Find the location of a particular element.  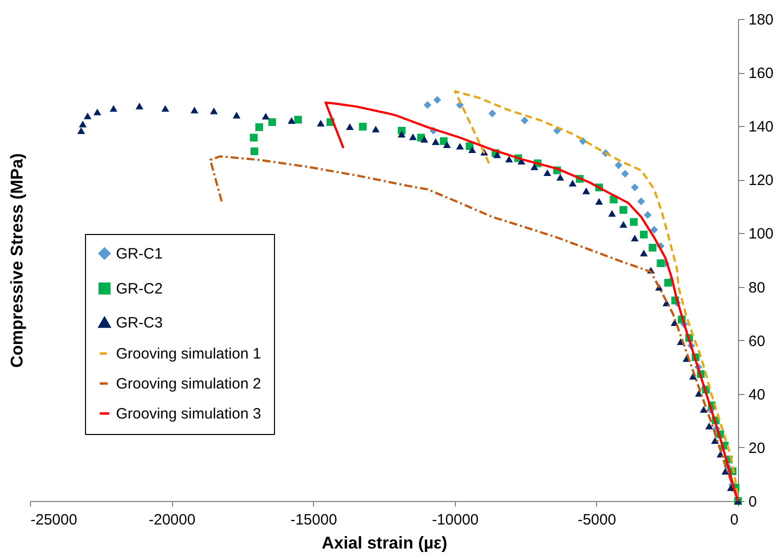

y-tick-label: 60 is located at coordinates (757, 341).